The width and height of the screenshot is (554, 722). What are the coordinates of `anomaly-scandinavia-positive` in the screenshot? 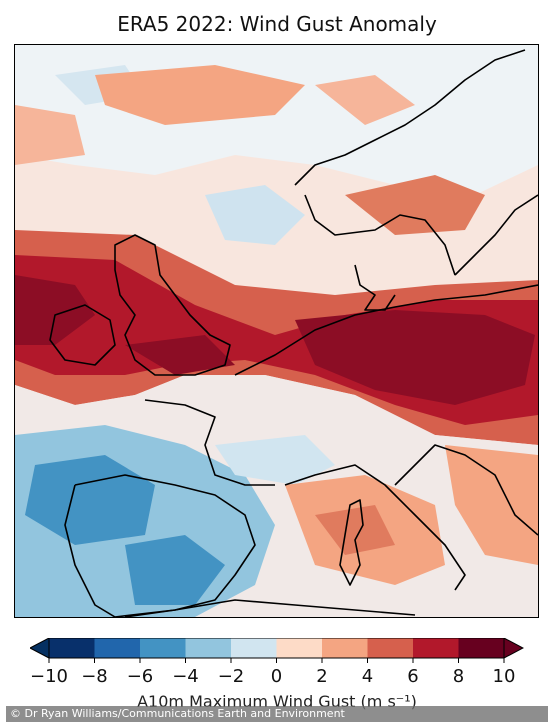 It's located at (415, 205).